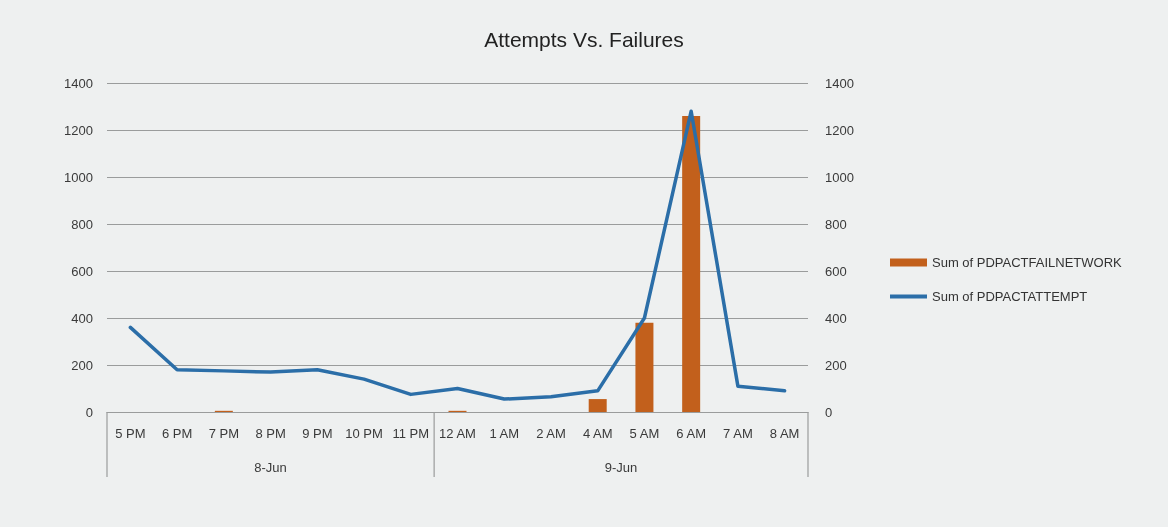 The image size is (1168, 527). Describe the element at coordinates (82, 318) in the screenshot. I see `y-tick-label: 400` at that location.